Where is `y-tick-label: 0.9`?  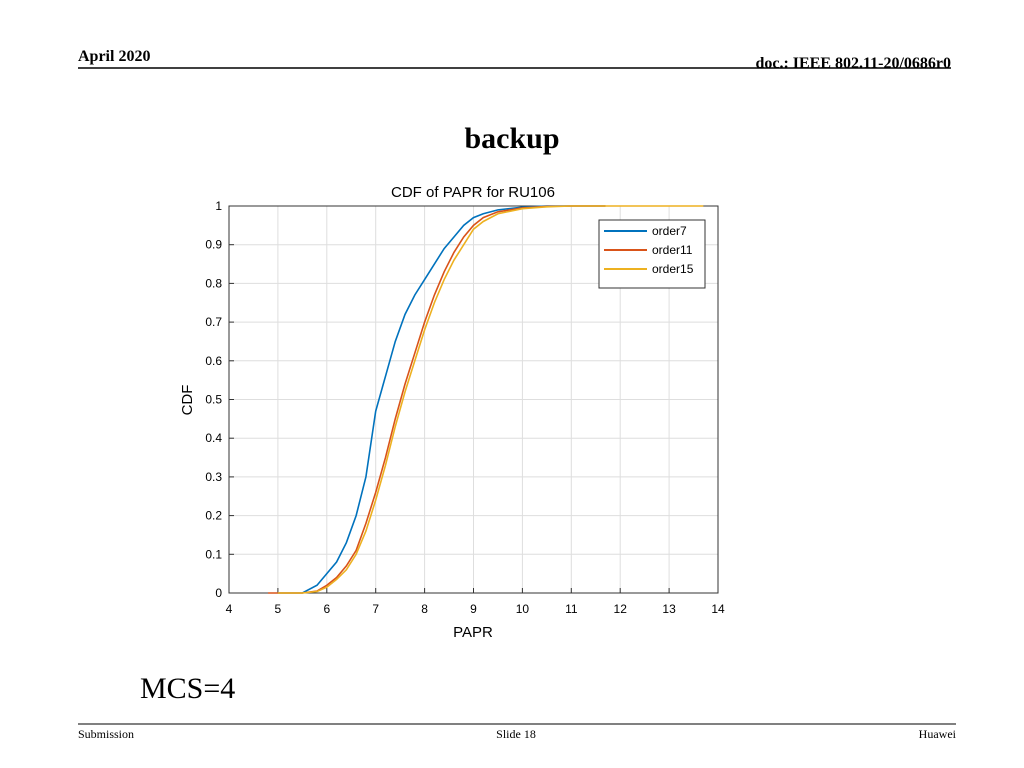 y-tick-label: 0.9 is located at coordinates (213, 245).